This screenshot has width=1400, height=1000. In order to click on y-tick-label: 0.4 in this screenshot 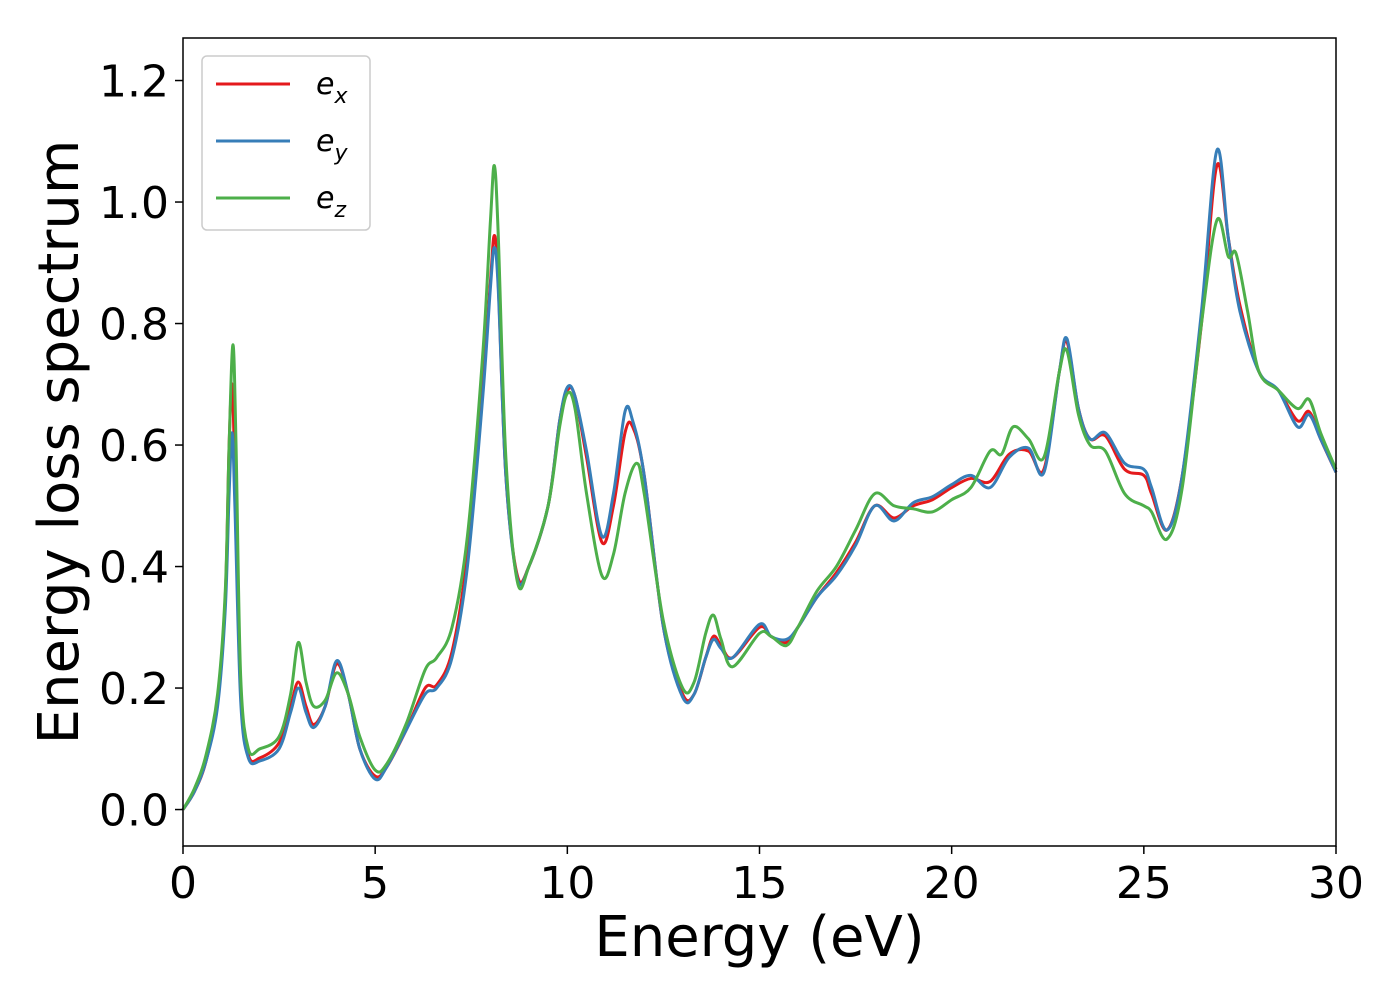, I will do `click(134, 568)`.